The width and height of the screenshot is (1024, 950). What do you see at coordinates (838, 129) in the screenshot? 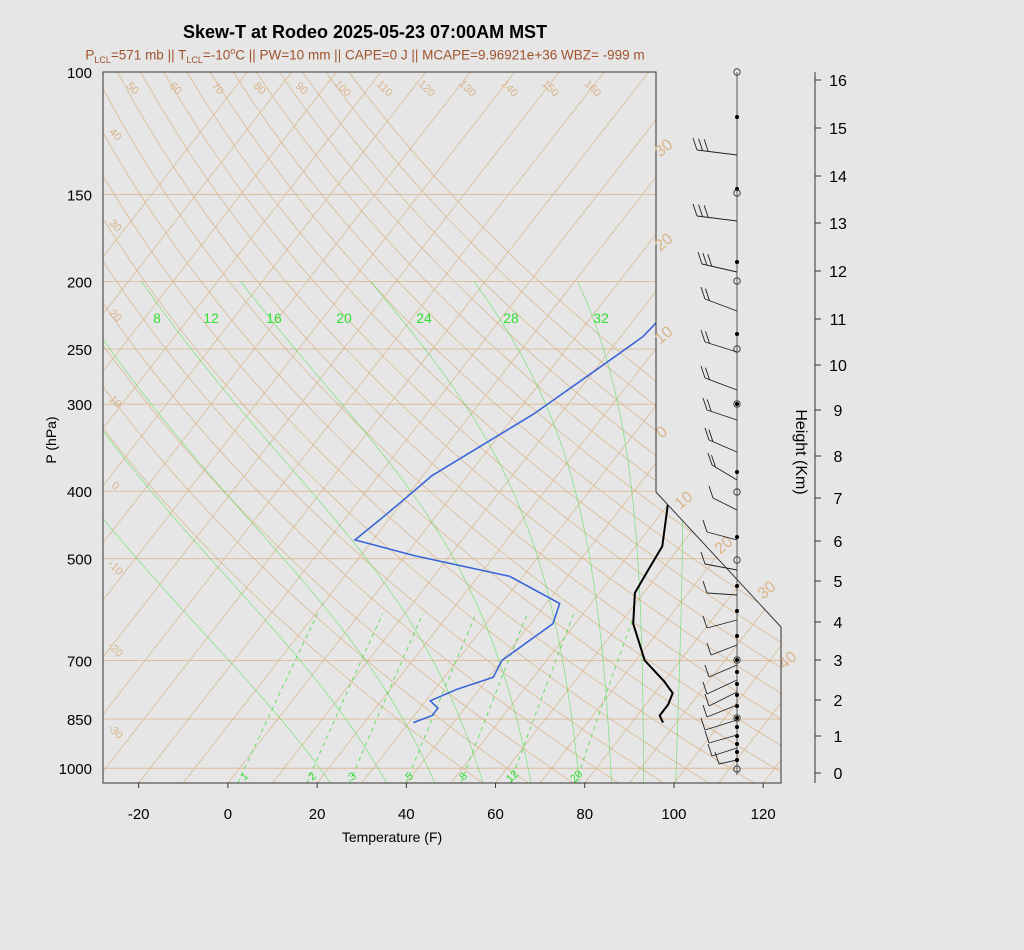
I see `height-tick-label: 15` at bounding box center [838, 129].